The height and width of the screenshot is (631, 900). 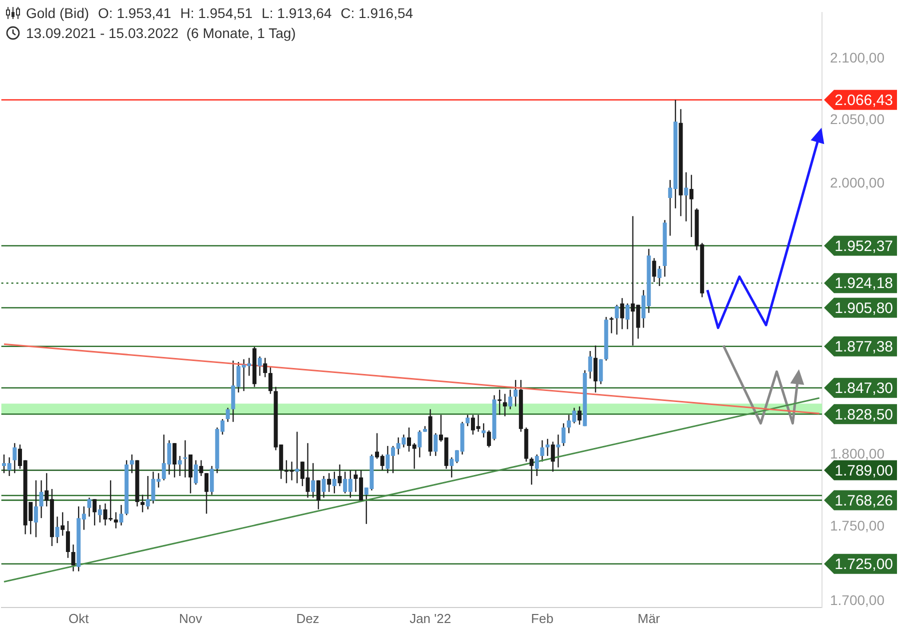 I want to click on chart-title: Gold (Bid), so click(x=58, y=13).